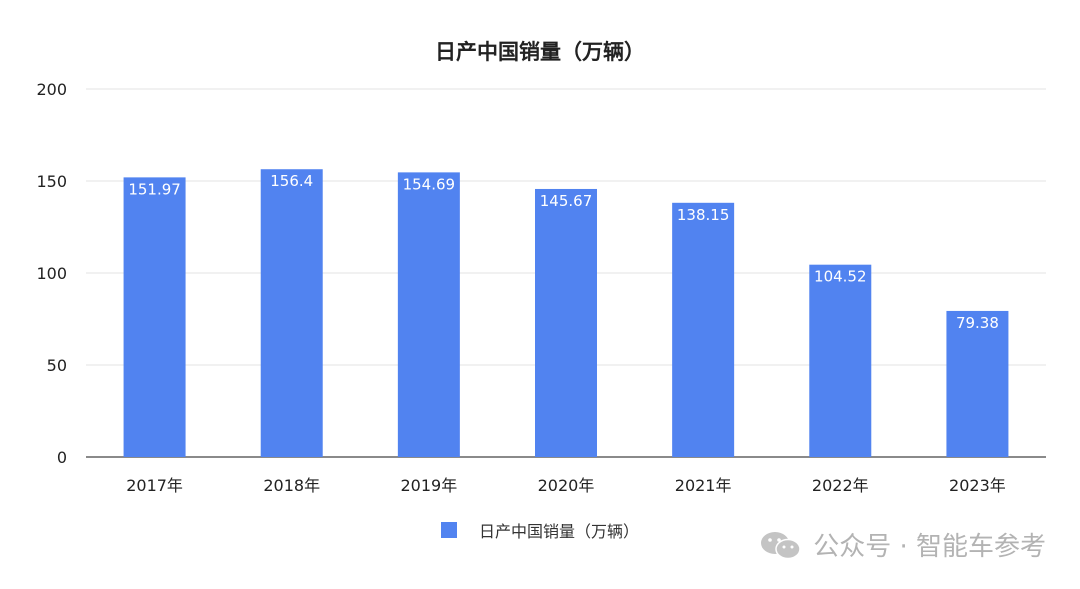  What do you see at coordinates (703, 215) in the screenshot?
I see `bar-value-label: 138.15` at bounding box center [703, 215].